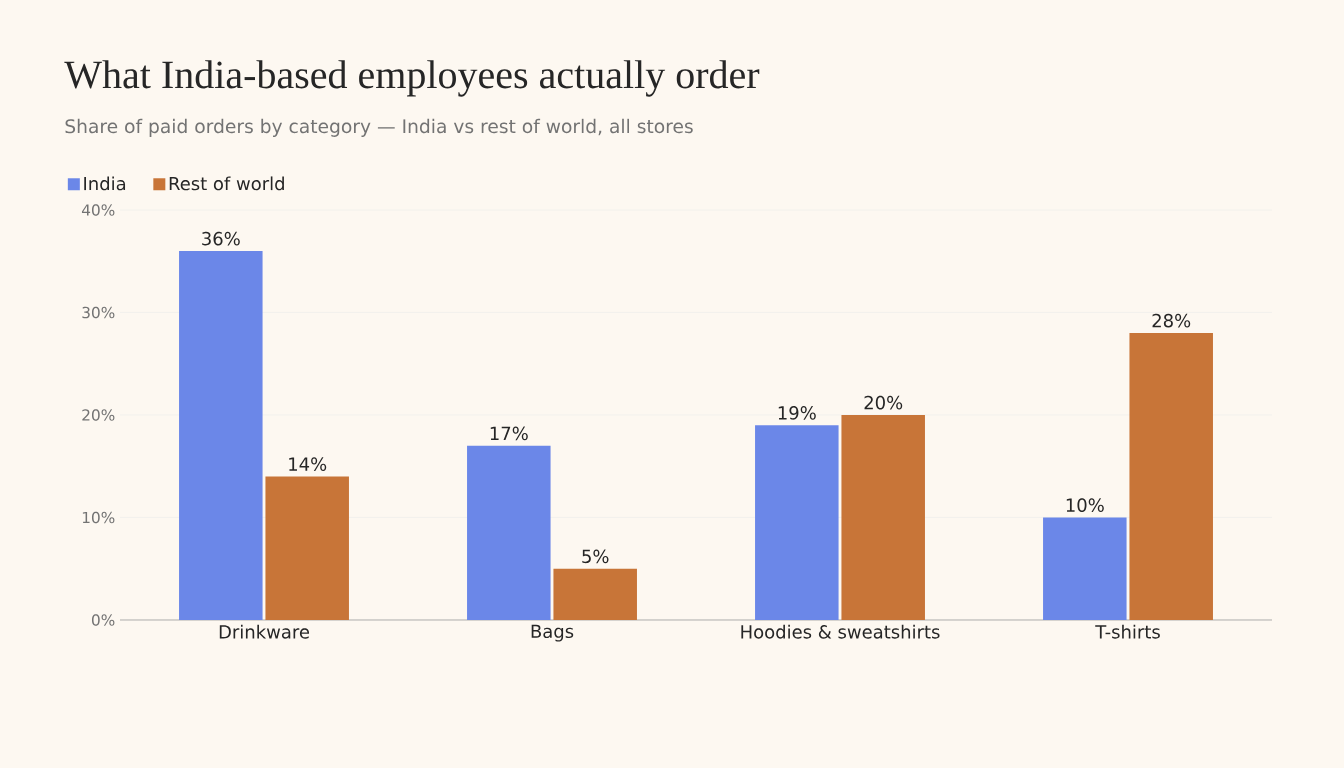 This screenshot has height=768, width=1344. Describe the element at coordinates (595, 556) in the screenshot. I see `data-label: 5%` at that location.